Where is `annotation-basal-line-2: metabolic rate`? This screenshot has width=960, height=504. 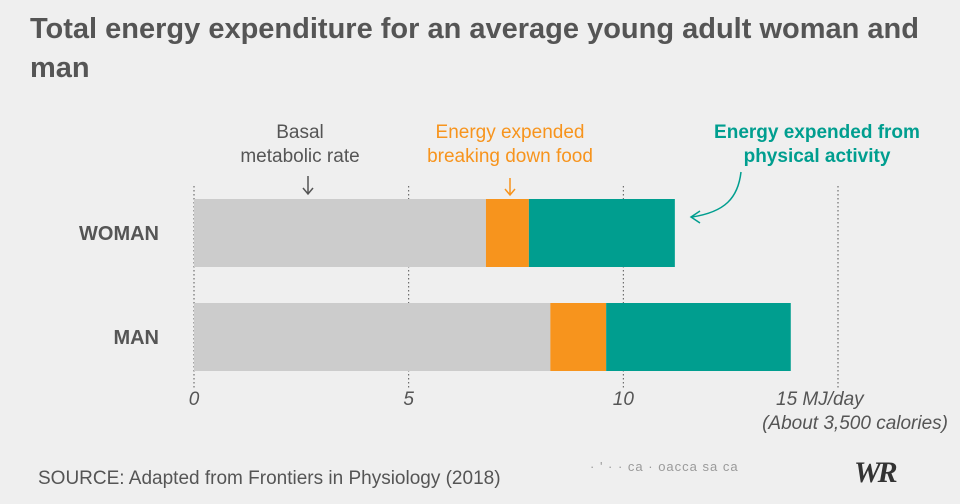
annotation-basal-line-2: metabolic rate is located at coordinates (299, 156).